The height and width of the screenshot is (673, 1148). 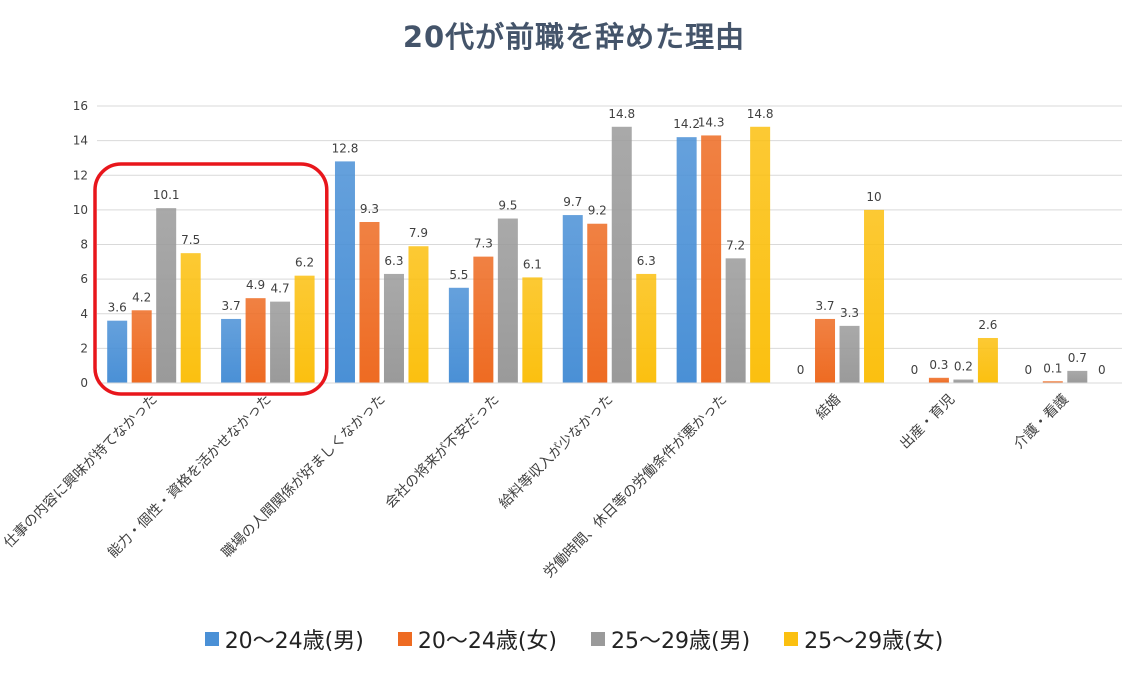 What do you see at coordinates (1077, 358) in the screenshot?
I see `data-label-8-2: 0.7` at bounding box center [1077, 358].